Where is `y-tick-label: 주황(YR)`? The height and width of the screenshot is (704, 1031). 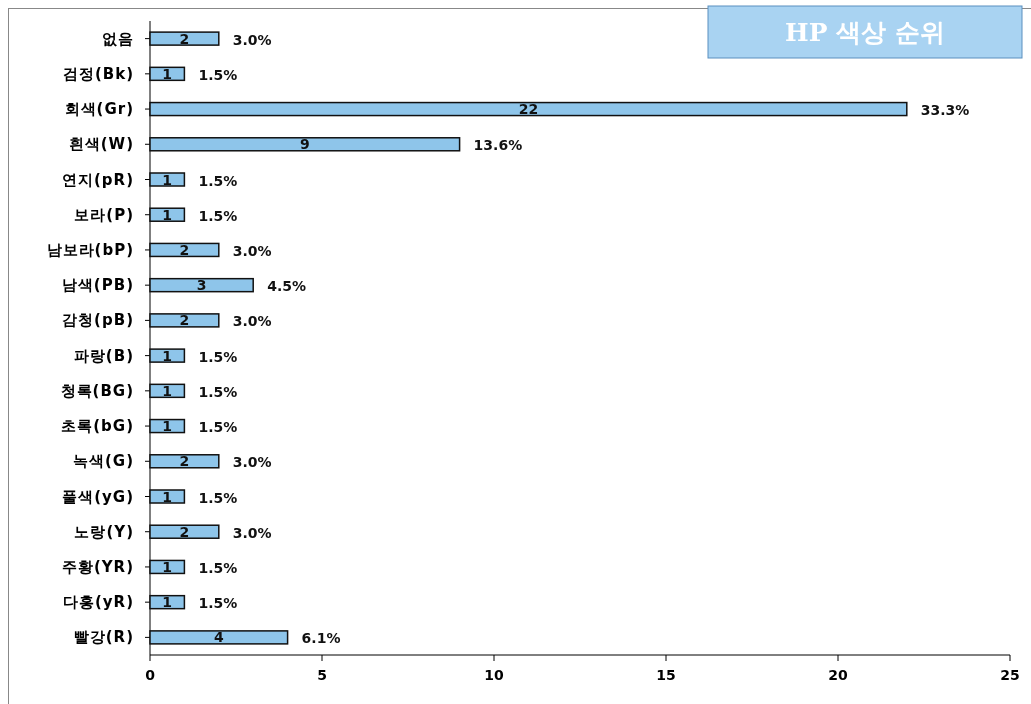
y-tick-label: 주황(YR) is located at coordinates (97, 566).